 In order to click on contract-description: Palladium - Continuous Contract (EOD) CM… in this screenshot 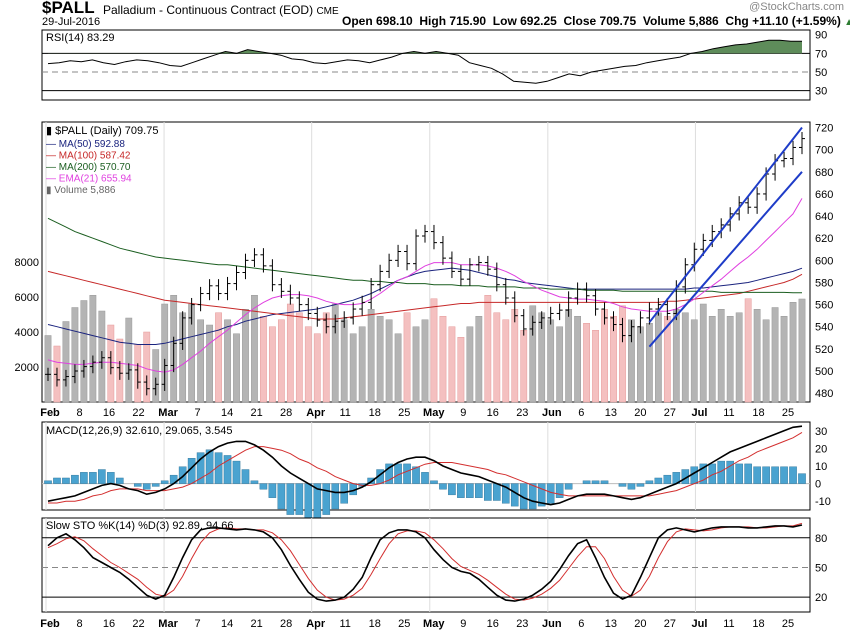, I will do `click(221, 10)`.